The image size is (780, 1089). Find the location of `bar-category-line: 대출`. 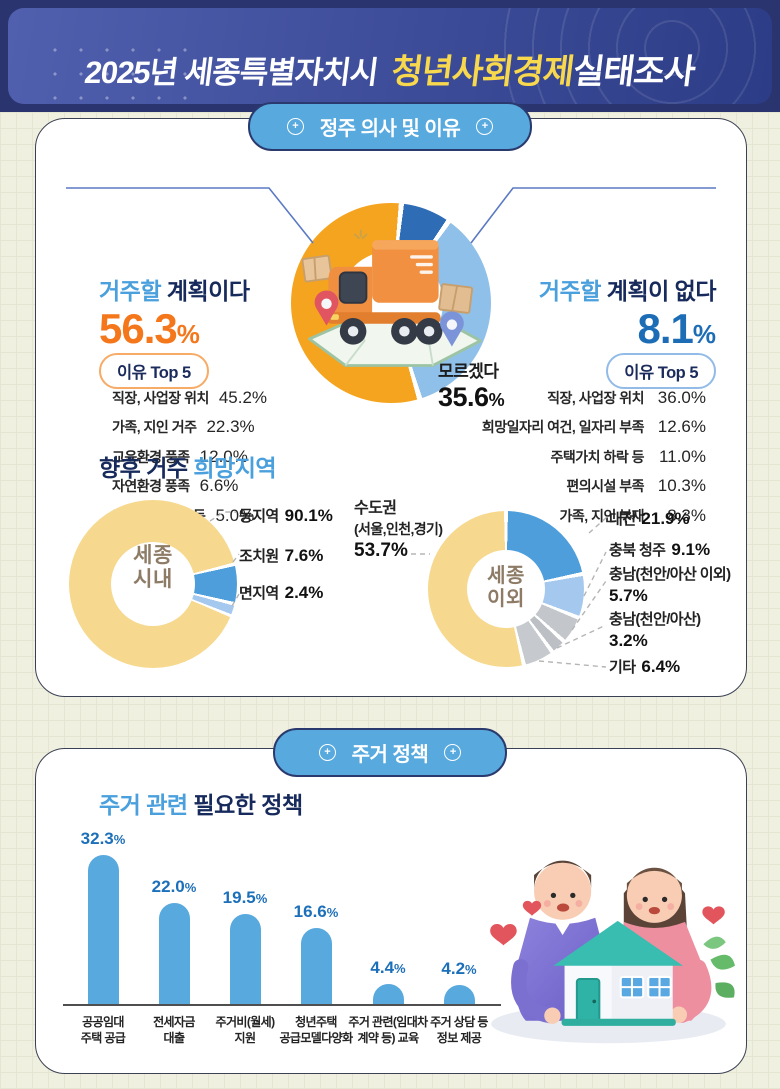

bar-category-line: 대출 is located at coordinates (174, 1038).